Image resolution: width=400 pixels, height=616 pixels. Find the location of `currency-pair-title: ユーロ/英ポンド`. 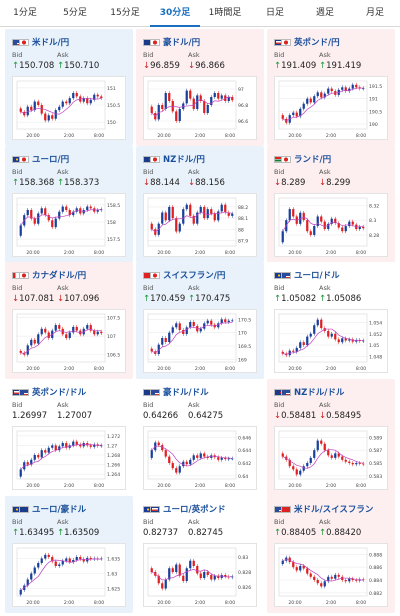

currency-pair-title: ユーロ/英ポンド is located at coordinates (184, 509).